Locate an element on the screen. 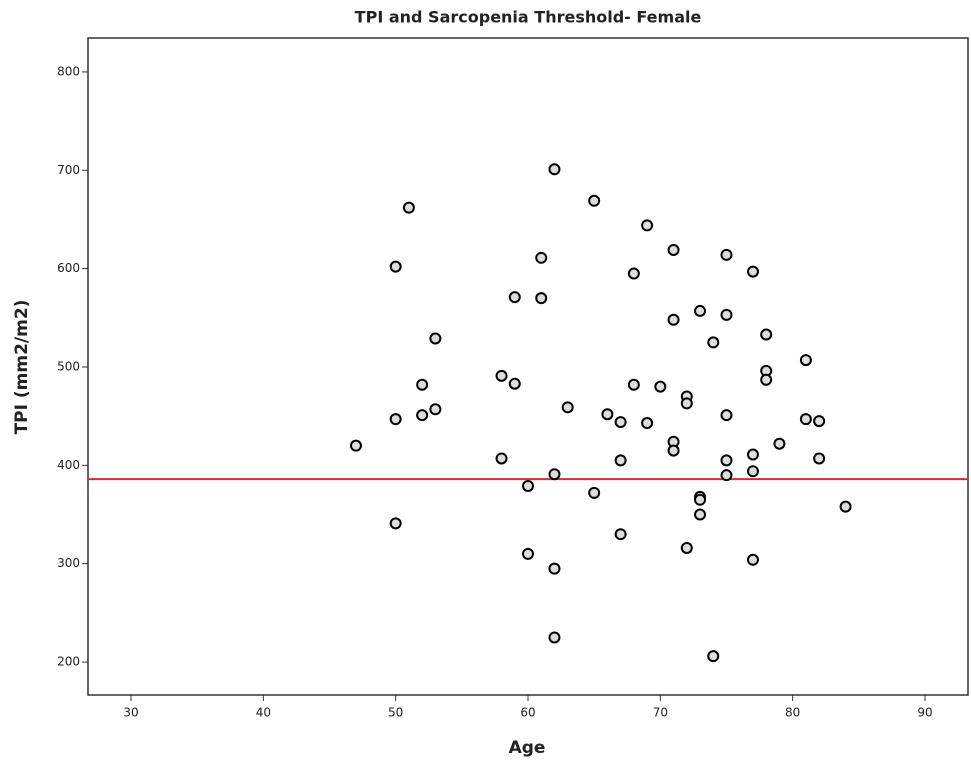 The height and width of the screenshot is (761, 971). y-tick-label: 800 is located at coordinates (68, 71).